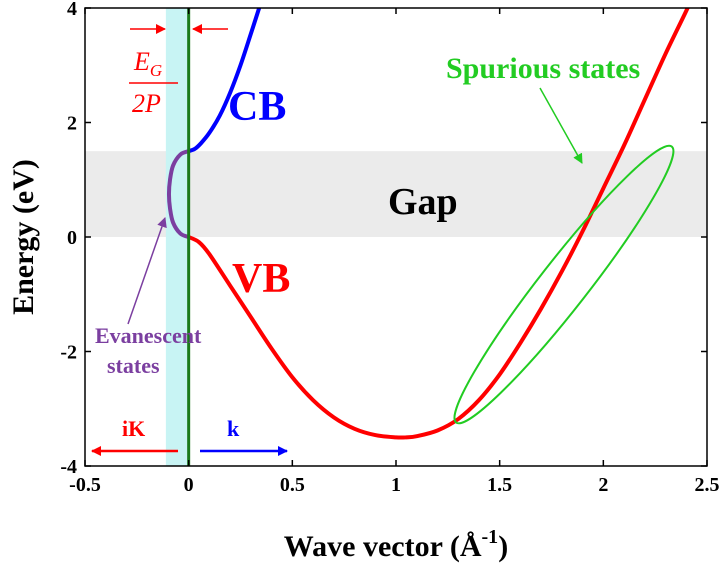 The width and height of the screenshot is (725, 572). I want to click on fraction-numerator: EG, so click(147, 63).